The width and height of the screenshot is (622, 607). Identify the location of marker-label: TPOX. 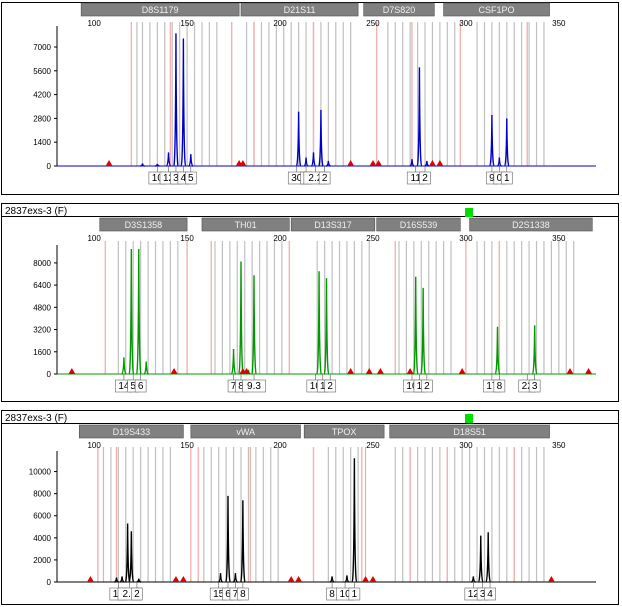
(344, 432).